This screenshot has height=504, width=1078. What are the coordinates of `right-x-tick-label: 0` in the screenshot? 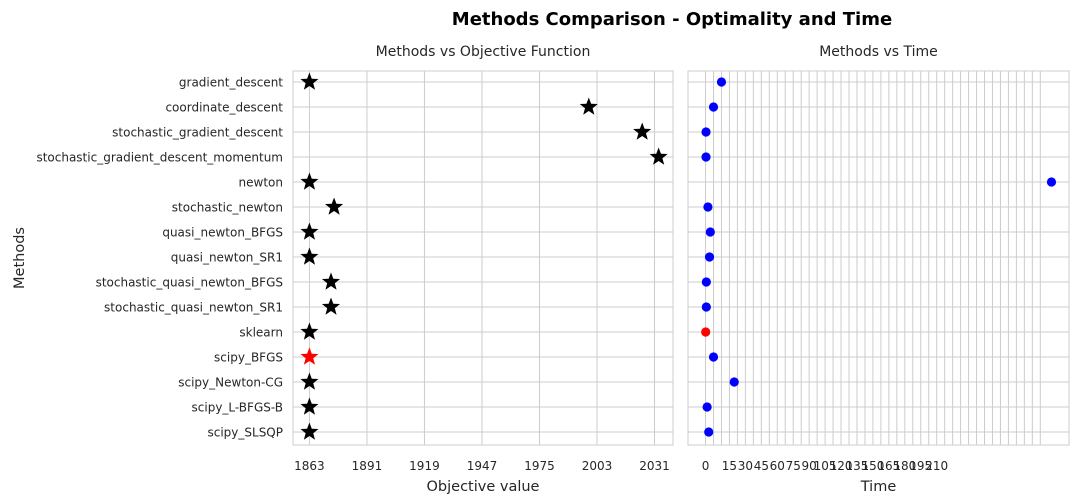 It's located at (706, 466).